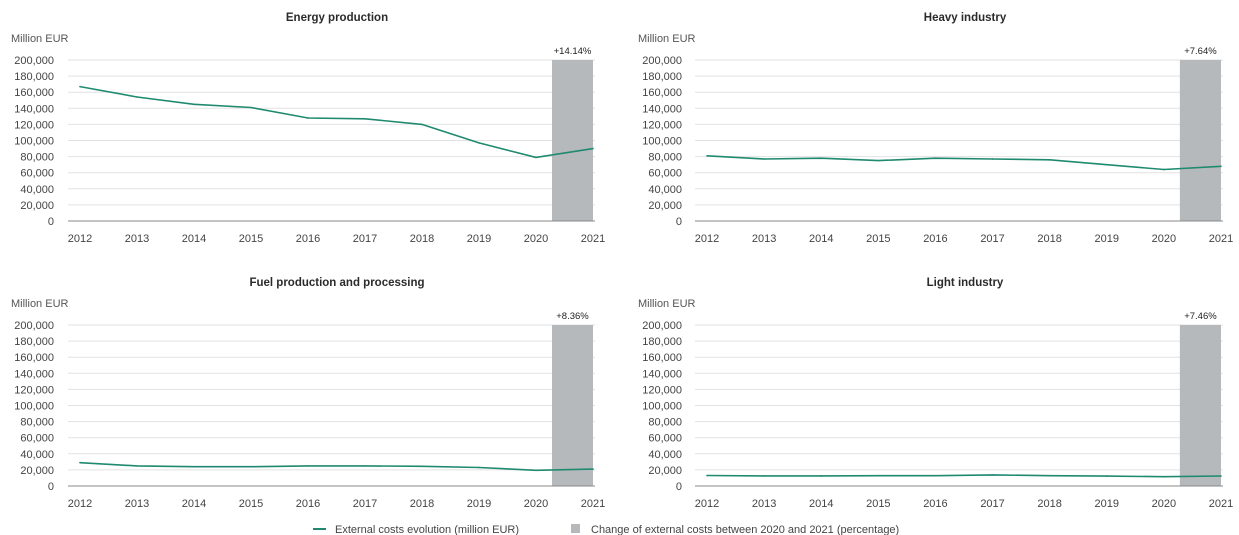 The width and height of the screenshot is (1239, 535). I want to click on change-percentage-label: +14.14%, so click(573, 51).